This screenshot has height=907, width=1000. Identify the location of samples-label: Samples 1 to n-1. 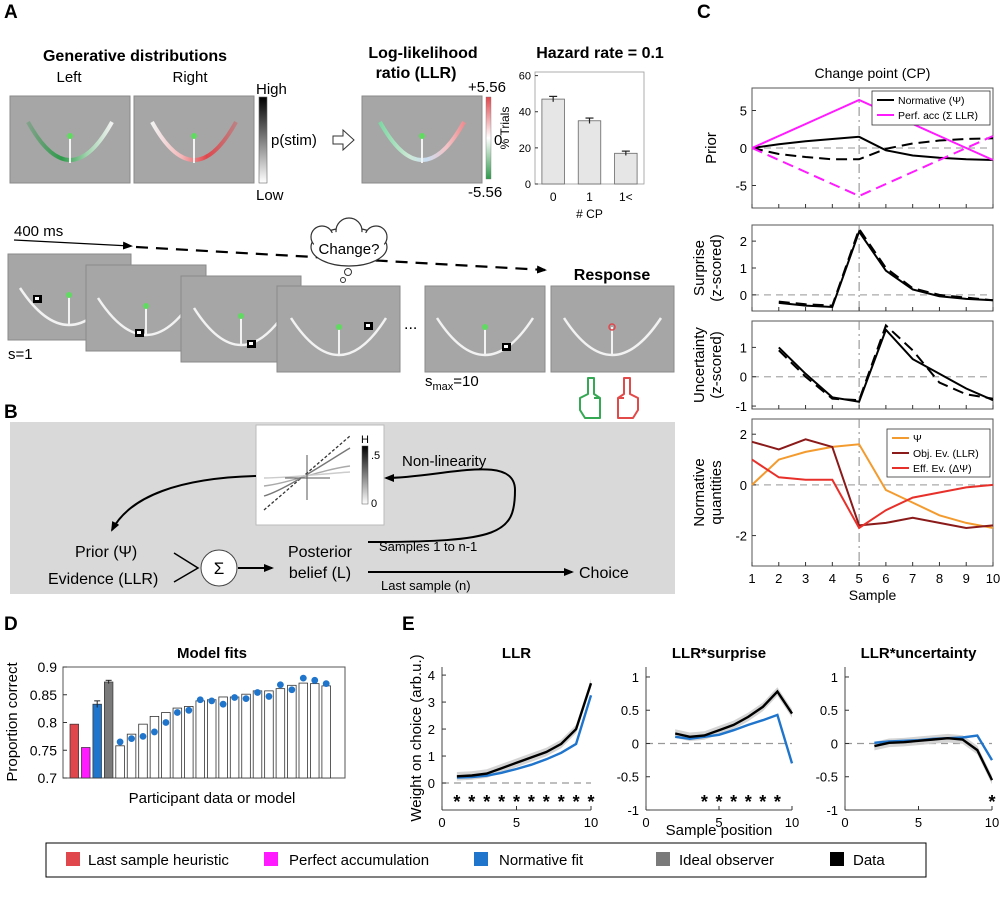
(428, 546).